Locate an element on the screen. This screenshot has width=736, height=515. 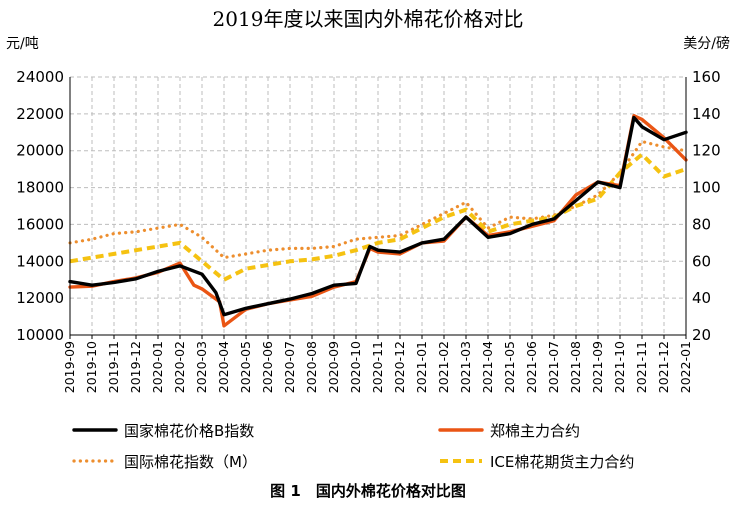
x-tick-label: 2019-10 is located at coordinates (91, 367).